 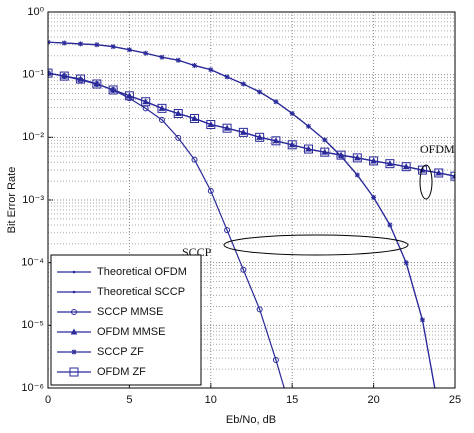 What do you see at coordinates (131, 332) in the screenshot?
I see `legend-label: OFDM MMSE` at bounding box center [131, 332].